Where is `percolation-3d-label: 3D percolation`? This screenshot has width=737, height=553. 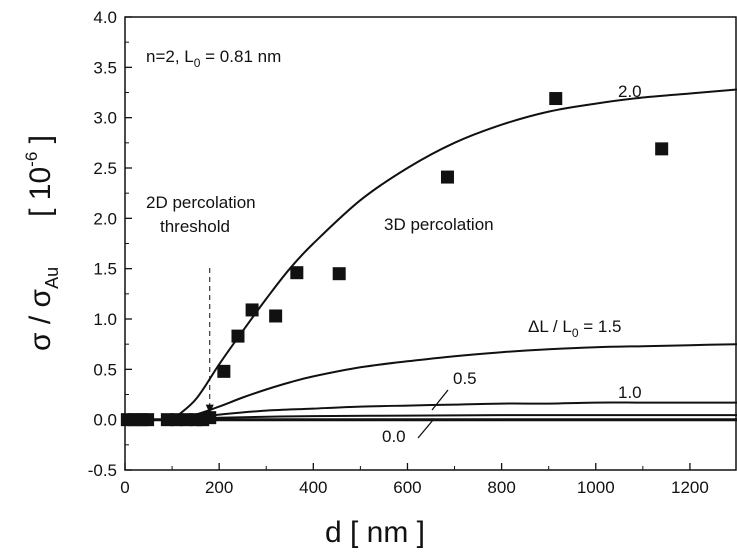
percolation-3d-label: 3D percolation is located at coordinates (439, 224).